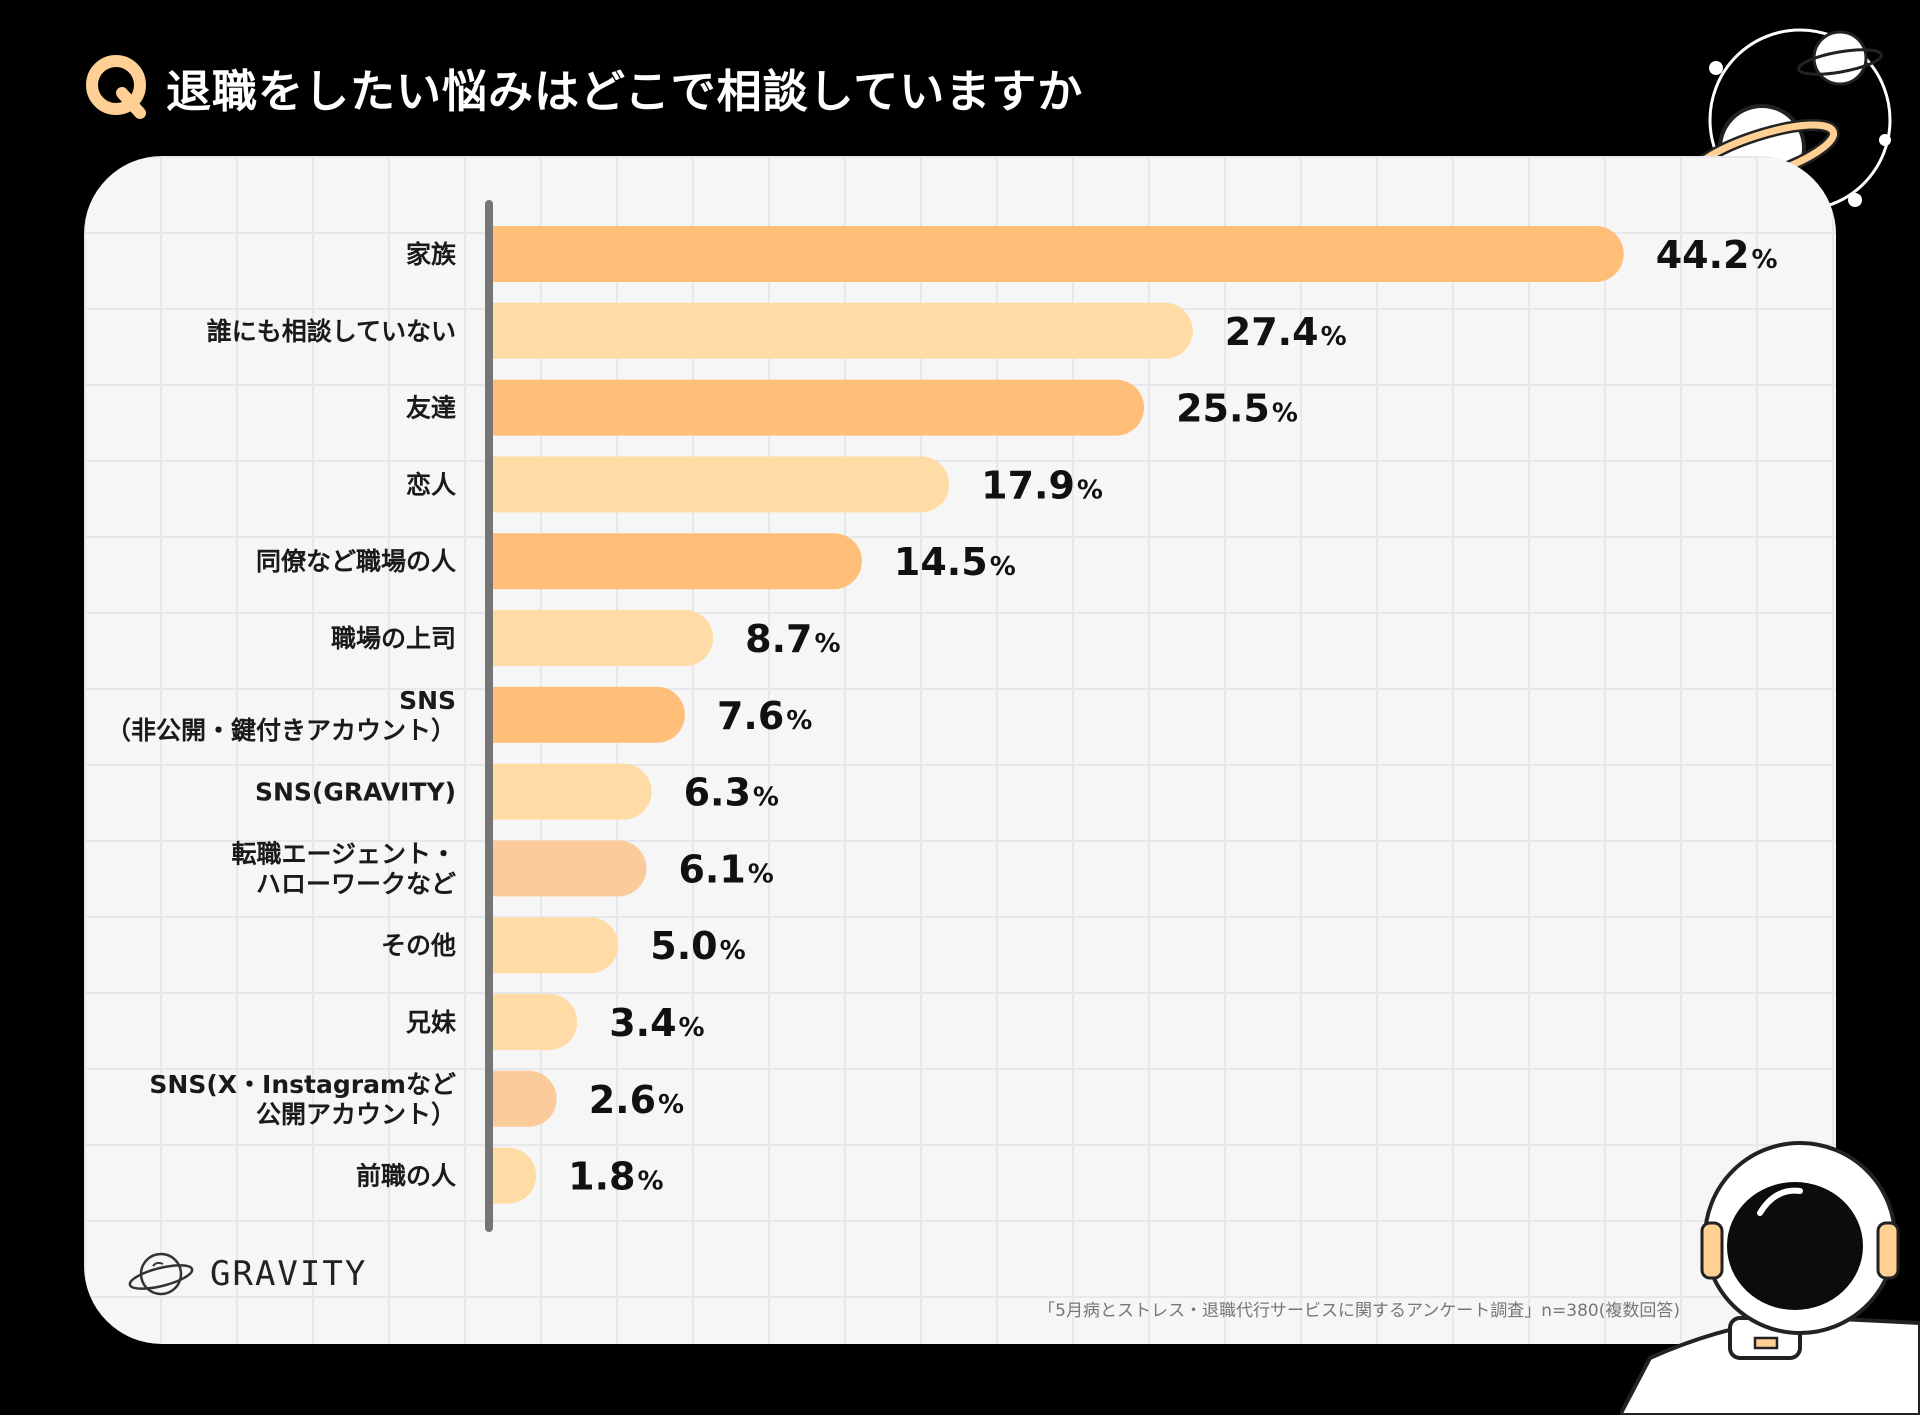 The height and width of the screenshot is (1415, 1920). Describe the element at coordinates (697, 946) in the screenshot. I see `data-label: 5.0%` at that location.